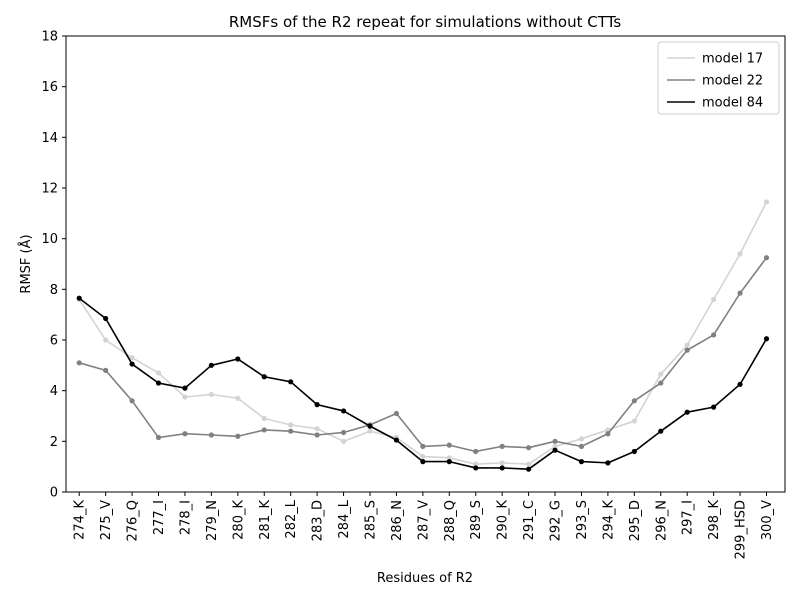  What do you see at coordinates (212, 520) in the screenshot?
I see `x-tick-label: 279_N` at bounding box center [212, 520].